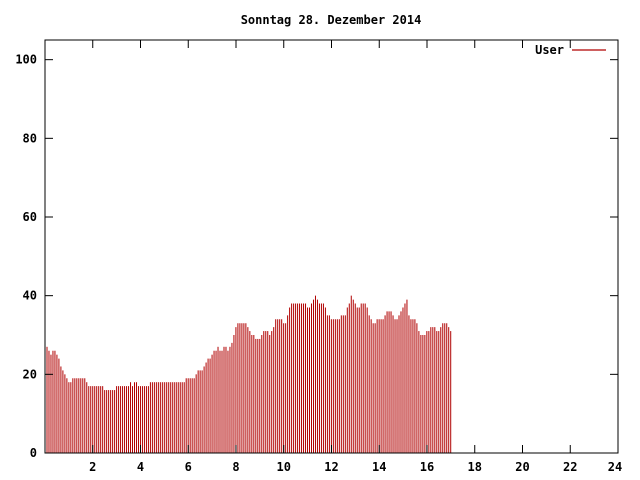  What do you see at coordinates (331, 467) in the screenshot?
I see `x-tick-label: 12` at bounding box center [331, 467].